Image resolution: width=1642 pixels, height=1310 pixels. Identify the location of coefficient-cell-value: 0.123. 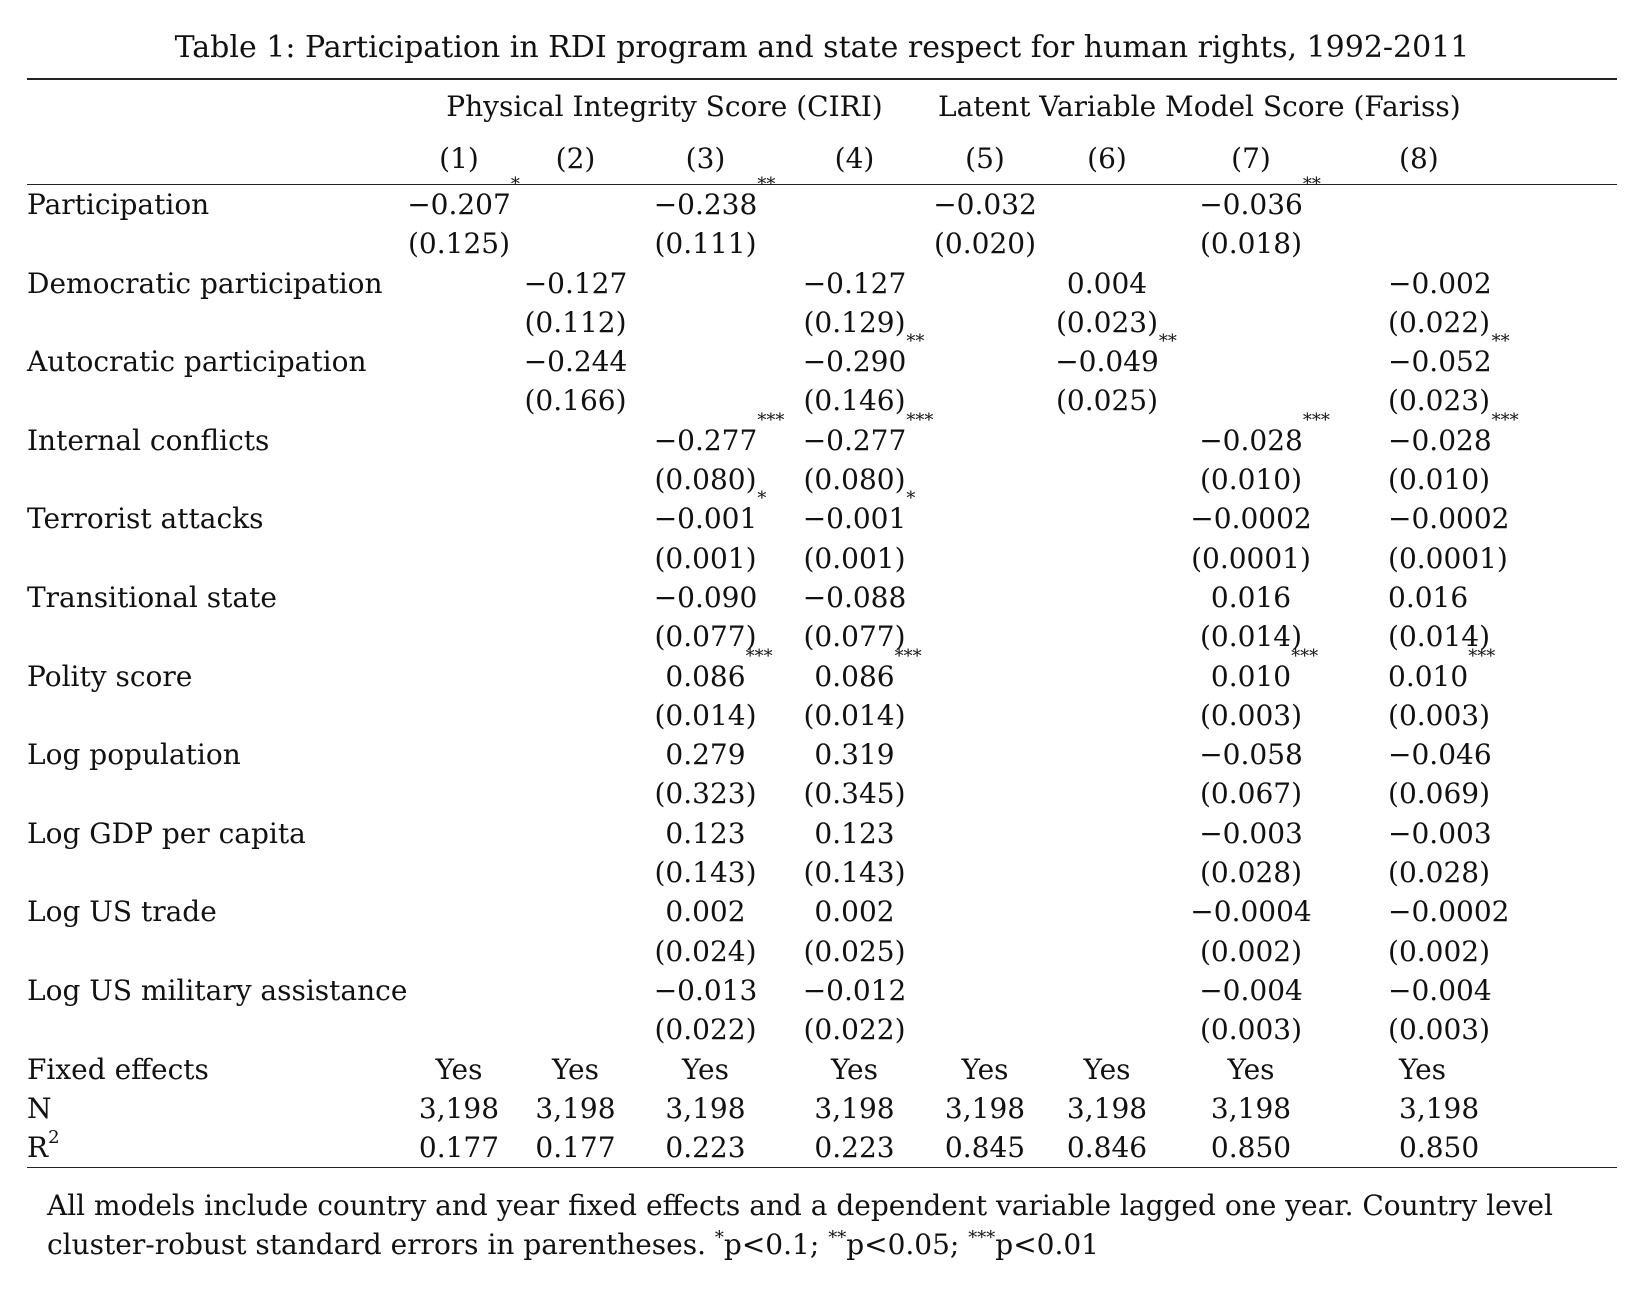
(854, 833).